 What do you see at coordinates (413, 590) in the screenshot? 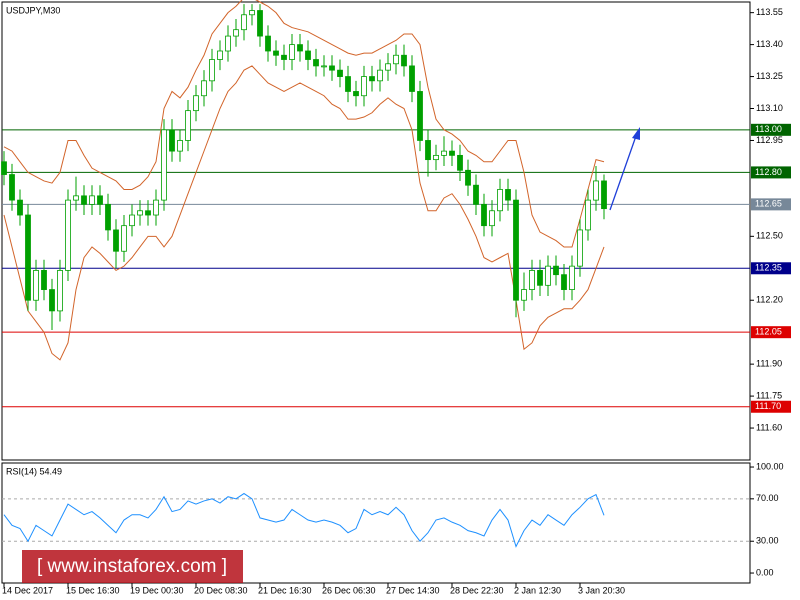
I see `x-tick-label: 27 Dec 14:30` at bounding box center [413, 590].